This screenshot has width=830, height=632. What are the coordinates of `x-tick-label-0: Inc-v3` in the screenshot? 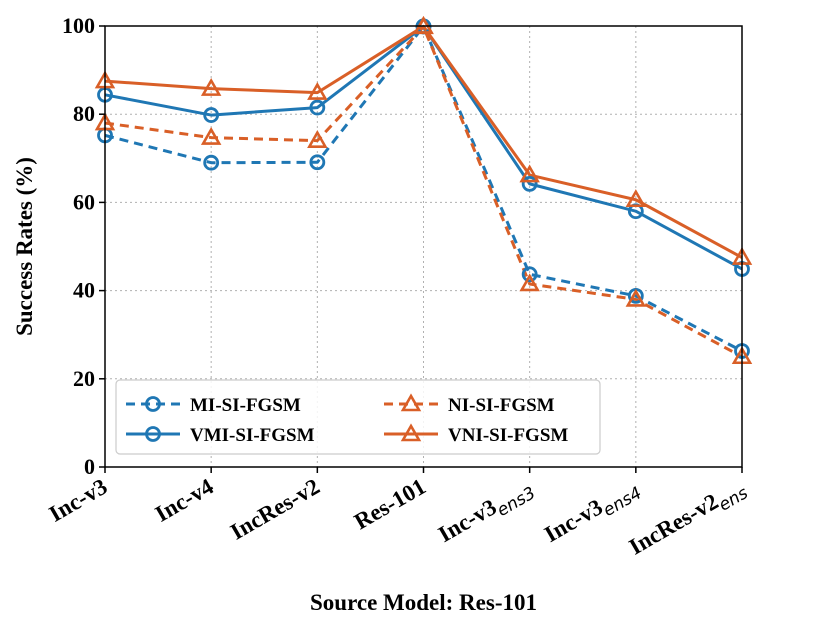 It's located at (78, 500).